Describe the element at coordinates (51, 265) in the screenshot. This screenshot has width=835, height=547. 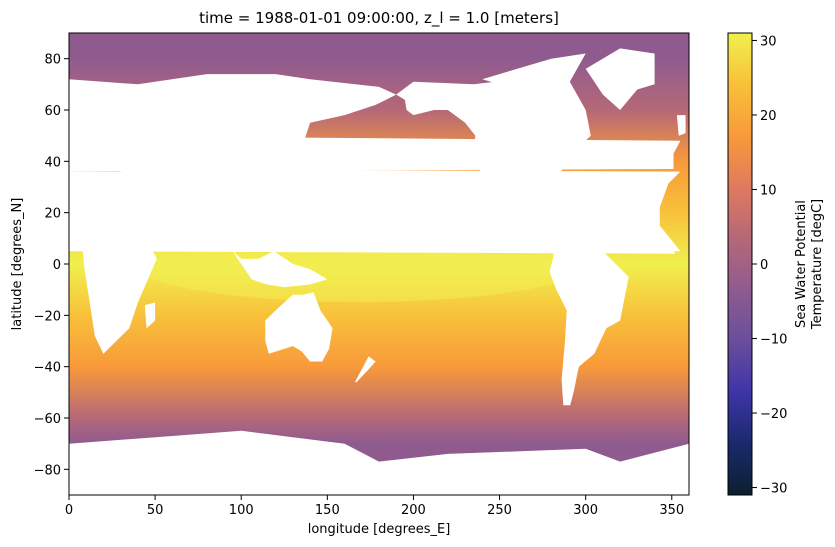
I see `y-axis: 80 60 40 20 0 −20 −40 −60 −80` at that location.